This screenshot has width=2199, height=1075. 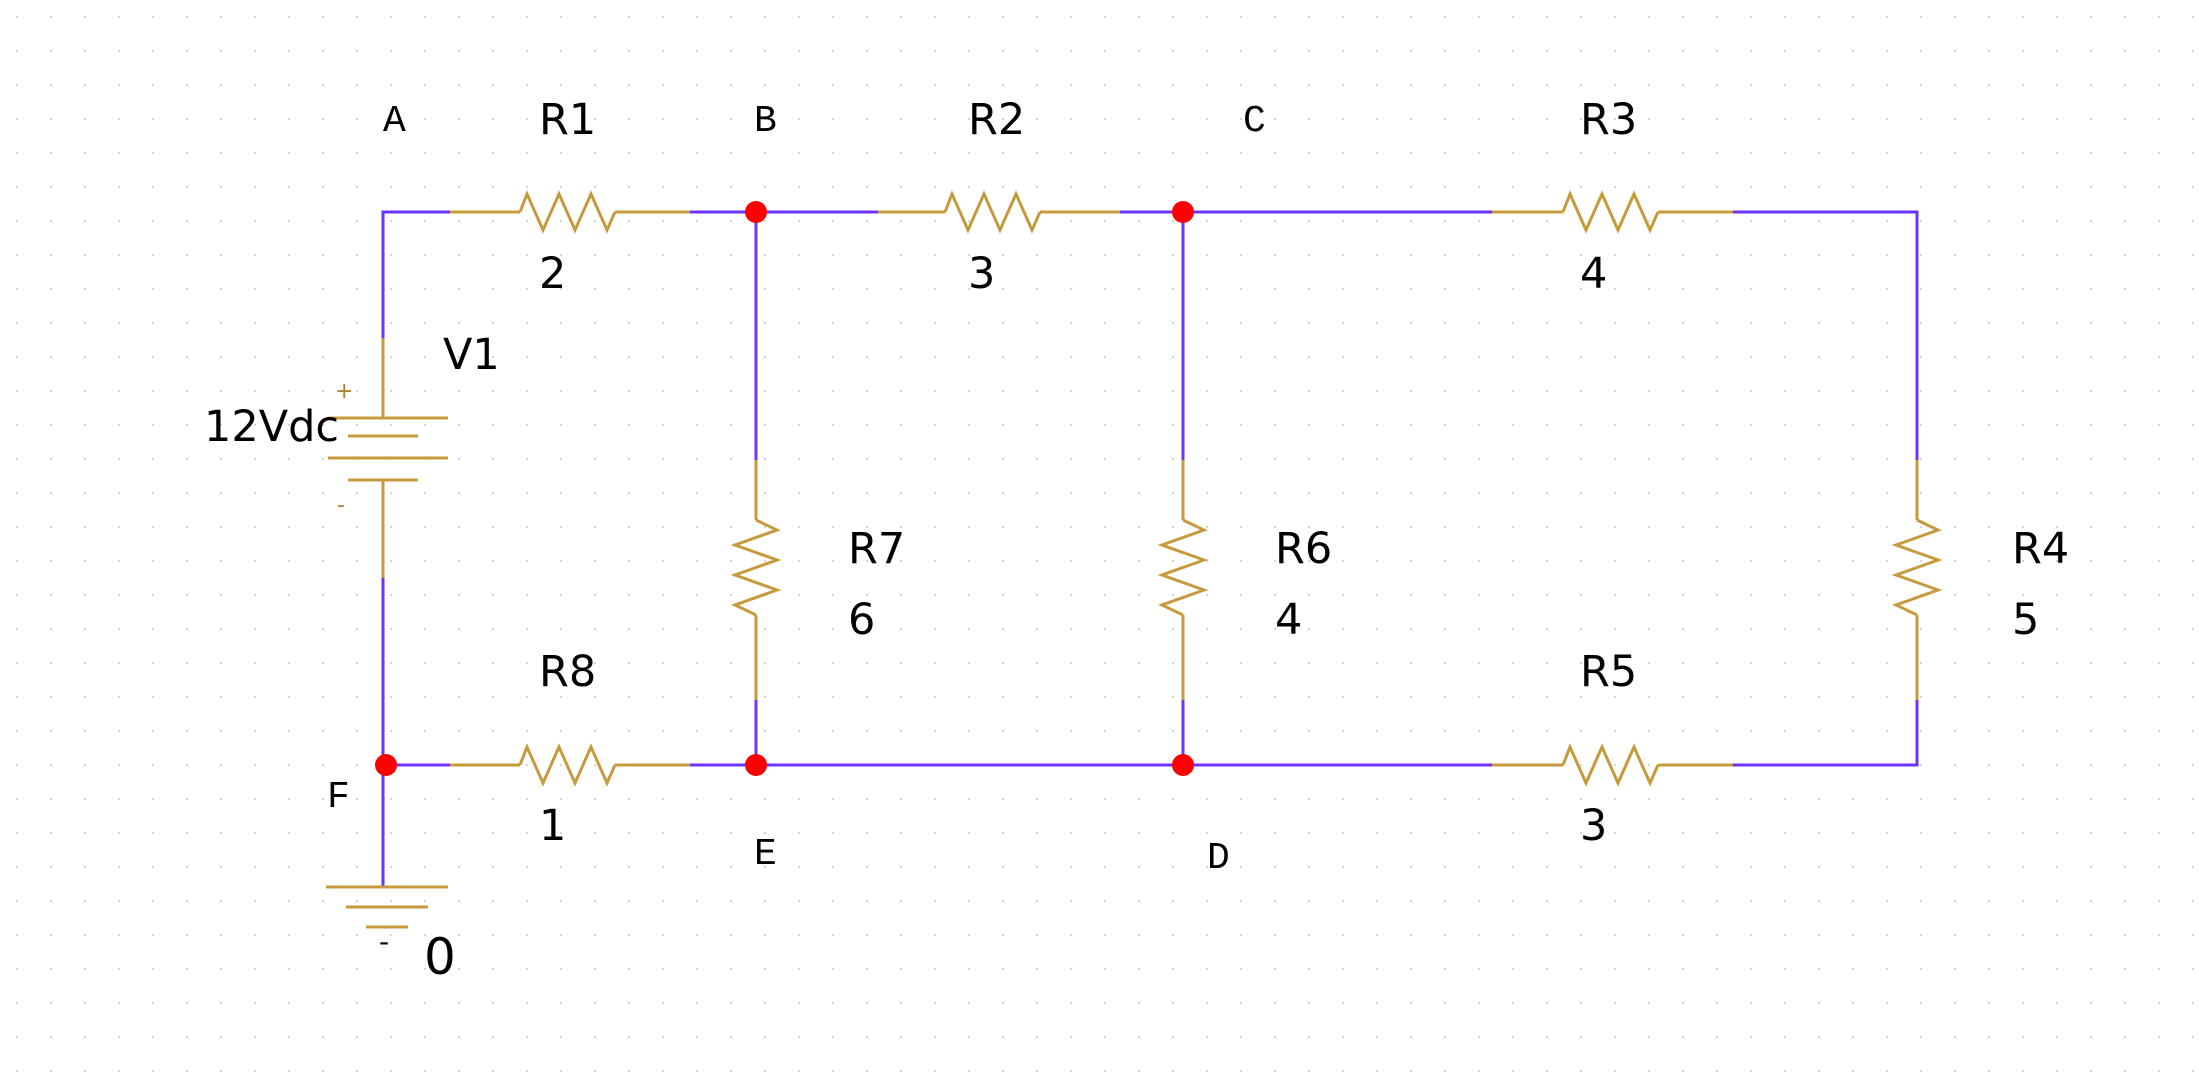 I want to click on resistor-r3, so click(x=1612, y=212).